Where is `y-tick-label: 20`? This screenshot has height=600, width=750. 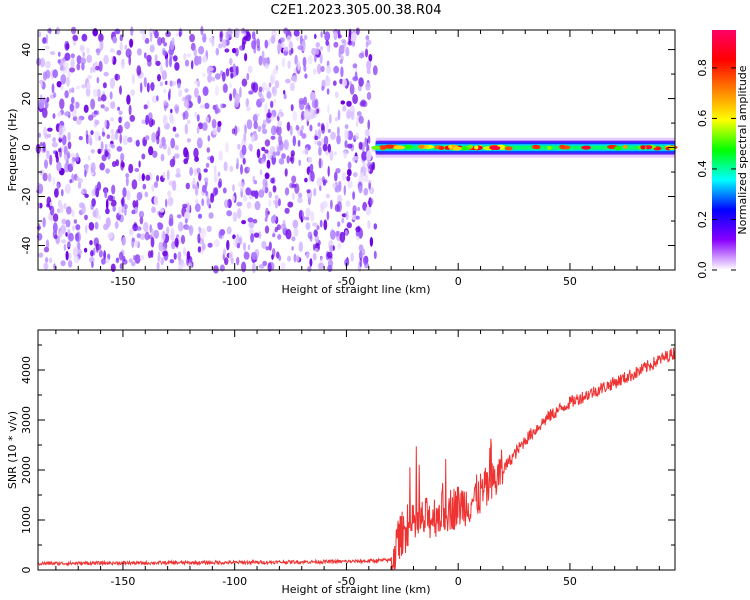 y-tick-label: 20 is located at coordinates (26, 99).